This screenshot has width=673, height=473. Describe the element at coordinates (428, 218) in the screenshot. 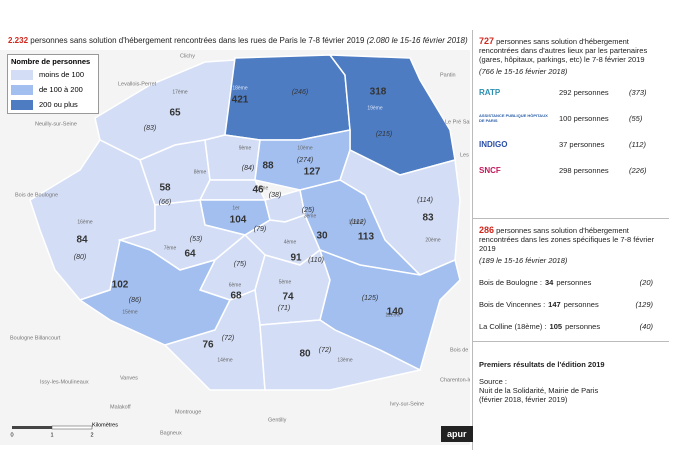

I see `arrondissement-count: 83` at that location.